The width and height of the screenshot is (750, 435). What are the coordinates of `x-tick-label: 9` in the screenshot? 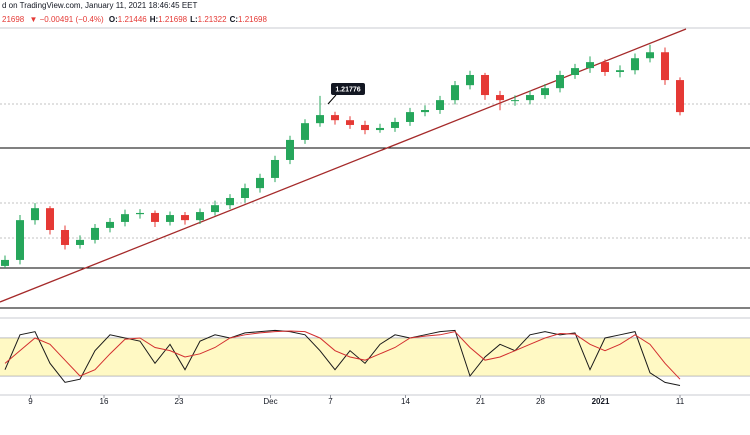 It's located at (30, 401).